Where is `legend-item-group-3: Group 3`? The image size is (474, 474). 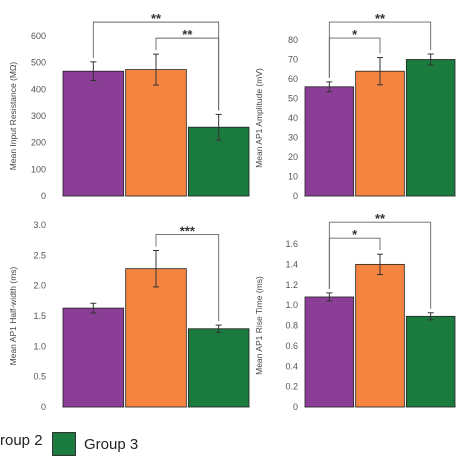 legend-item-group-3: Group 3 is located at coordinates (95, 444).